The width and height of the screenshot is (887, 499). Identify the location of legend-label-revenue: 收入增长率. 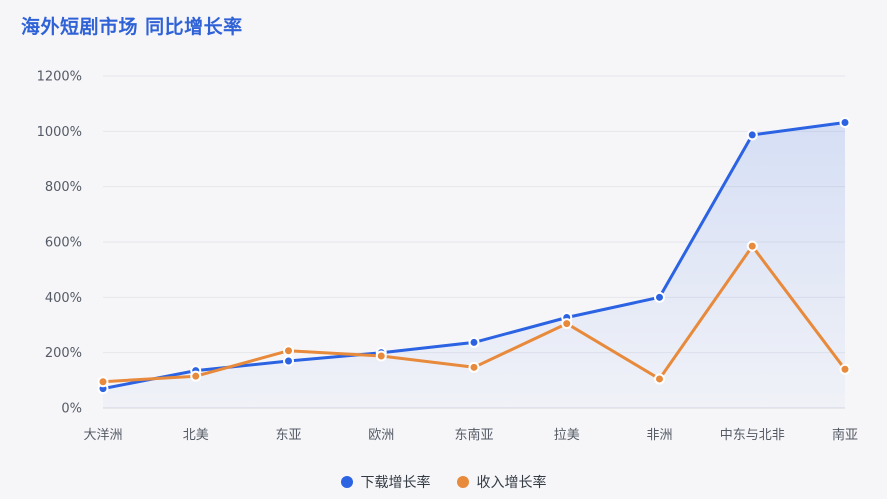
(511, 483).